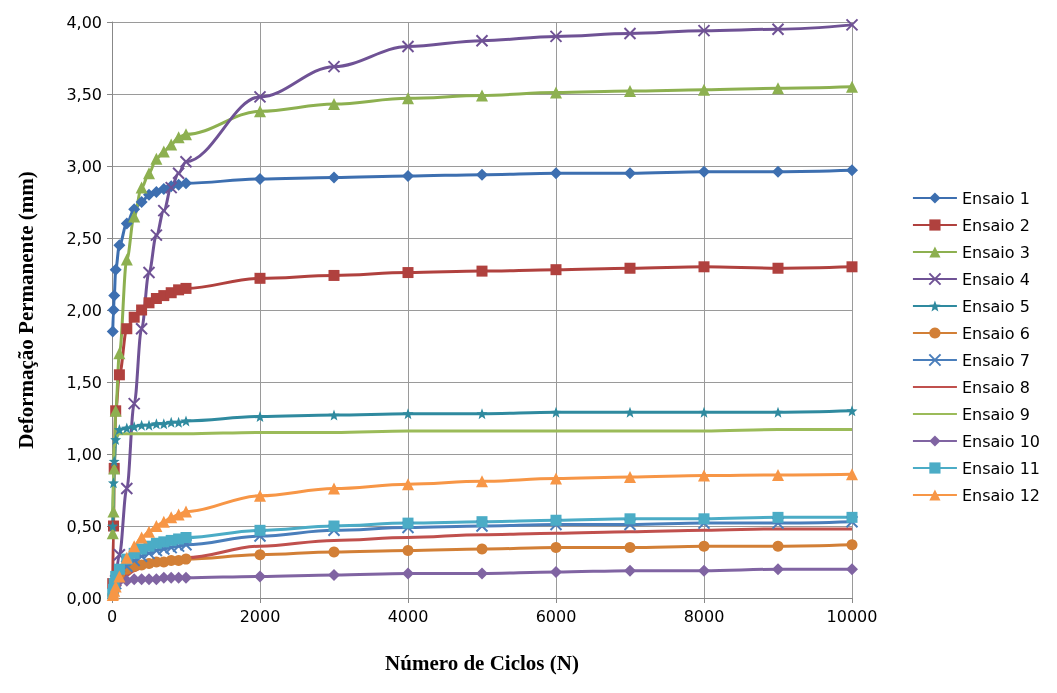 Image resolution: width=1057 pixels, height=693 pixels. Describe the element at coordinates (995, 360) in the screenshot. I see `legend-label: Ensaio 7` at that location.